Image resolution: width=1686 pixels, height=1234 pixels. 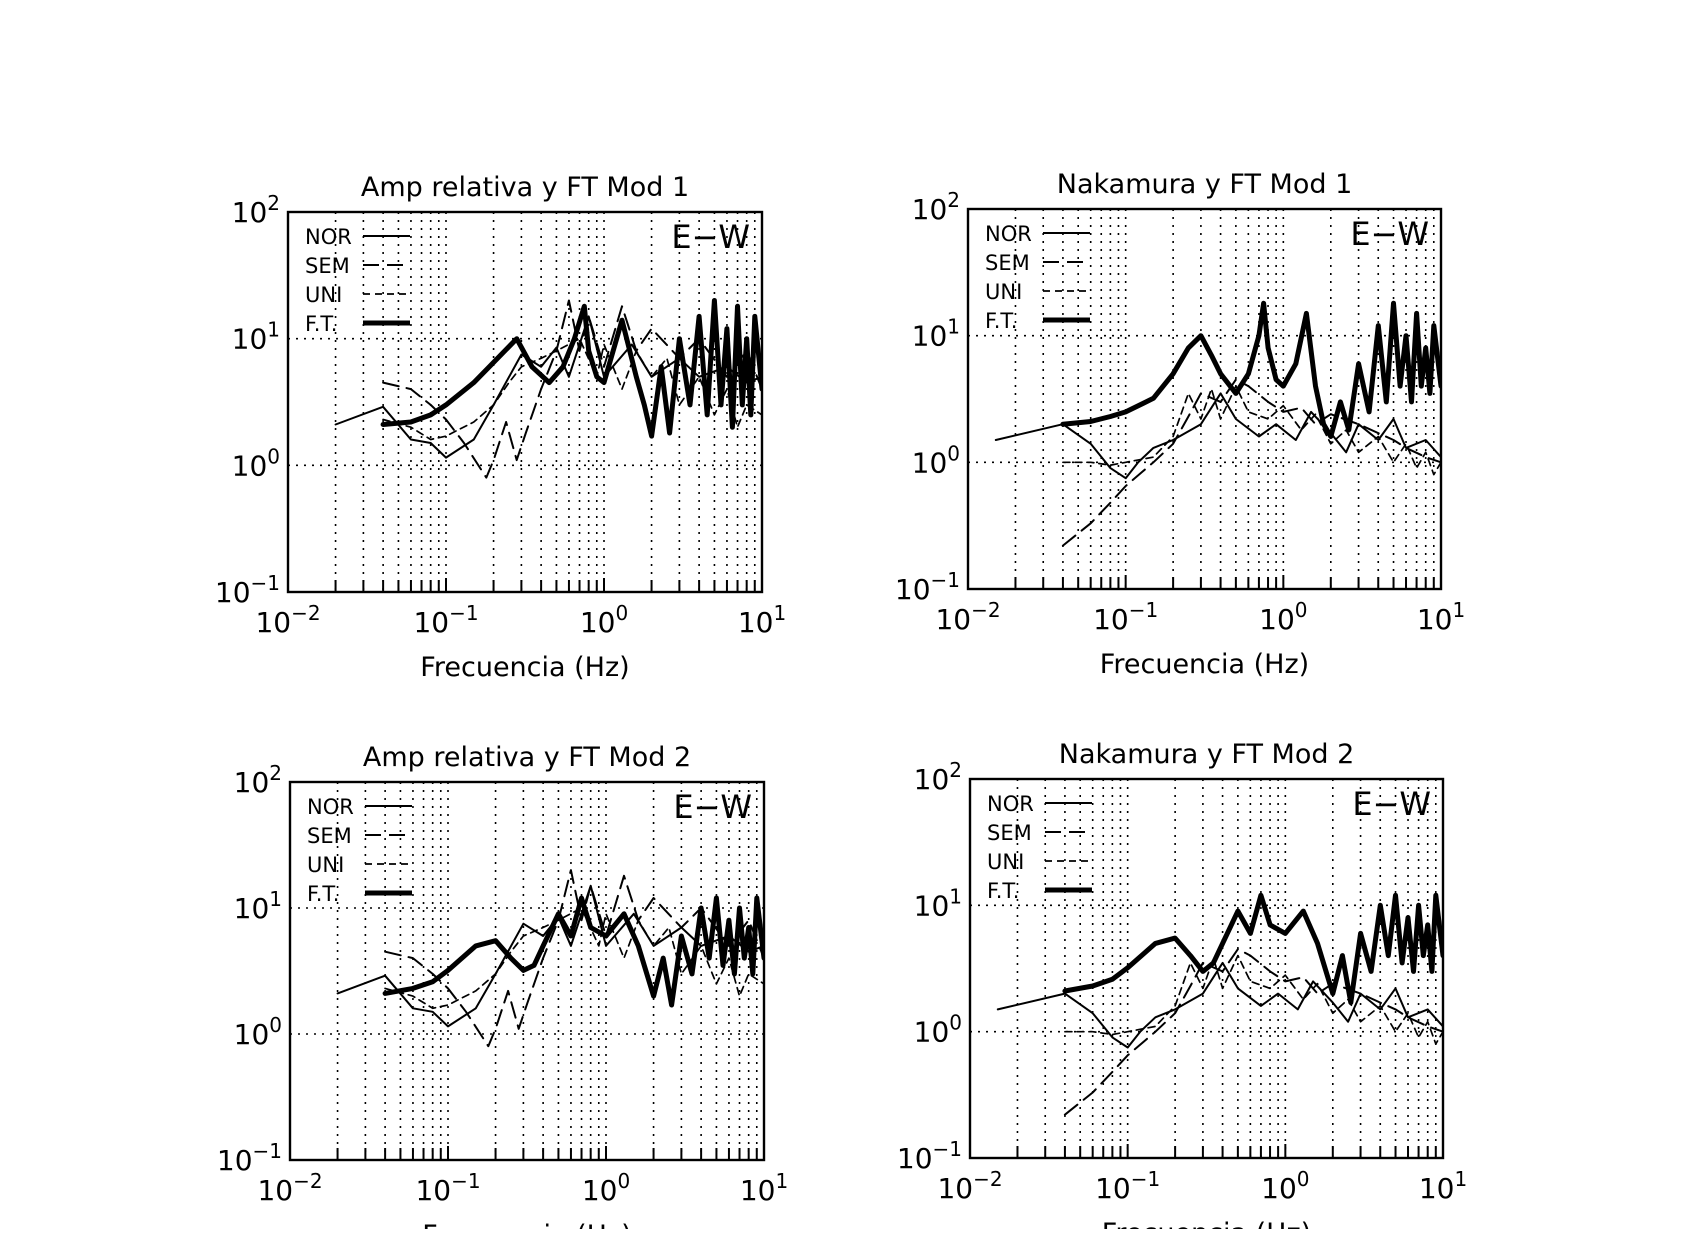 What do you see at coordinates (1205, 184) in the screenshot?
I see `chart-title: Nakamura y FT Mod 1` at bounding box center [1205, 184].